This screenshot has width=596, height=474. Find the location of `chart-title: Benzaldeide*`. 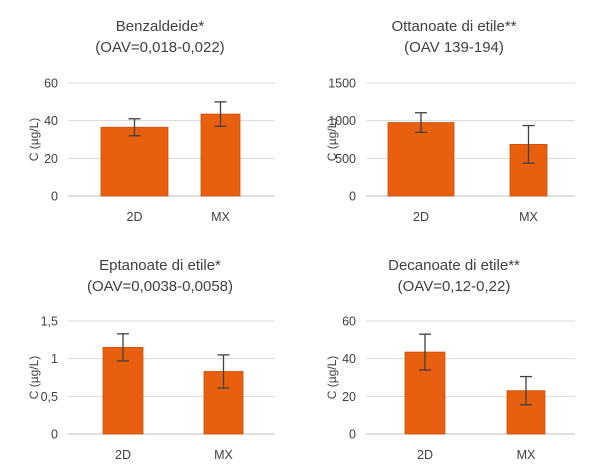

chart-title: Benzaldeide* is located at coordinates (160, 26).